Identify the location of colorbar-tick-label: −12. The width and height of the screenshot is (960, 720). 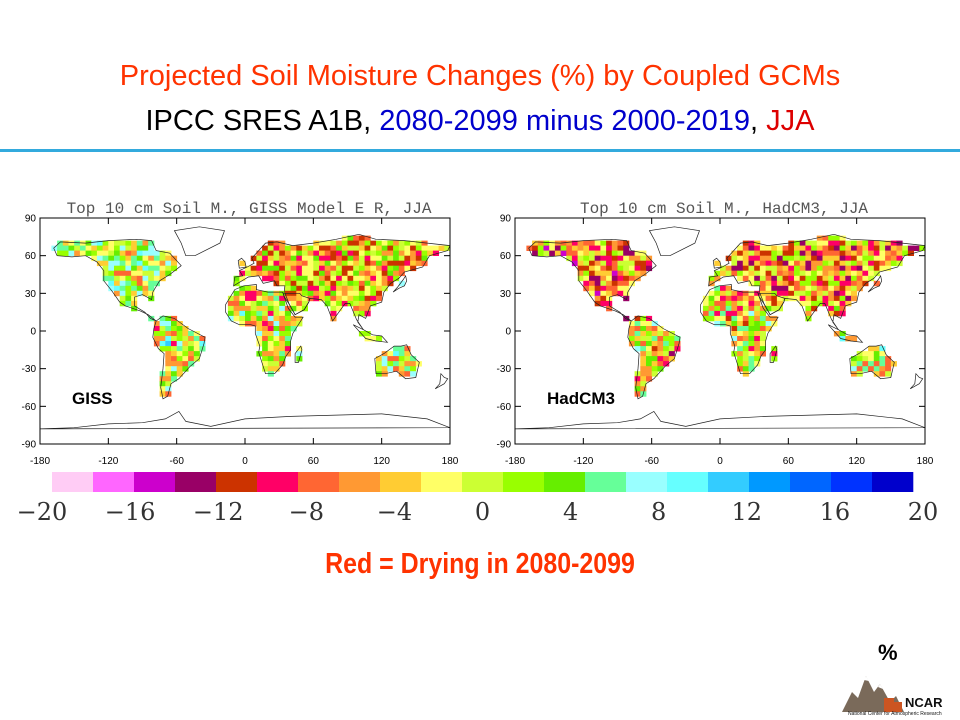
(218, 512).